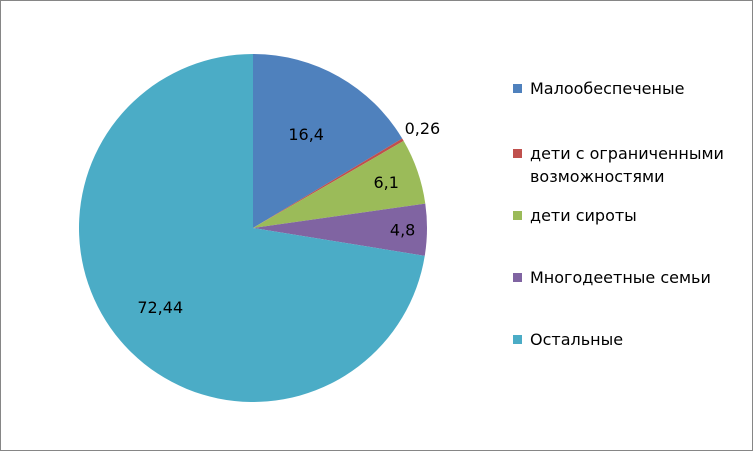 The width and height of the screenshot is (753, 451). What do you see at coordinates (385, 182) in the screenshot?
I see `data-label-2: 6,1` at bounding box center [385, 182].